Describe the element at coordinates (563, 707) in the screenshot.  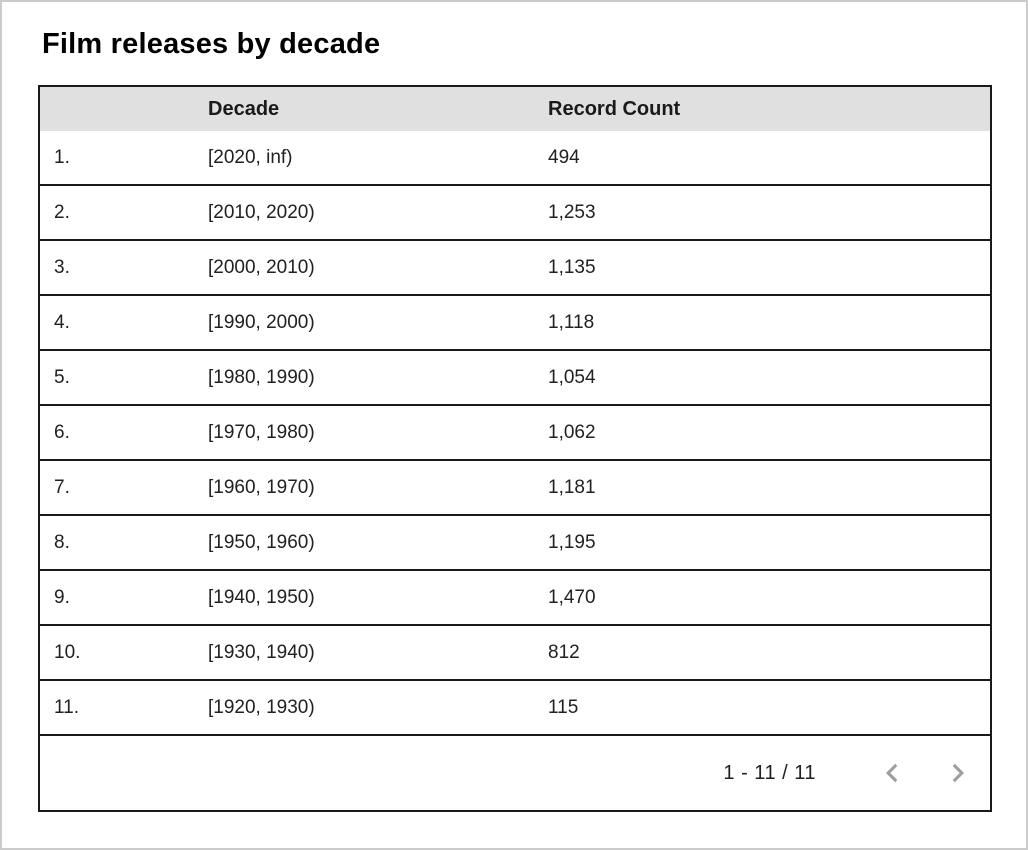
I see `record-count-cell: 115` at that location.